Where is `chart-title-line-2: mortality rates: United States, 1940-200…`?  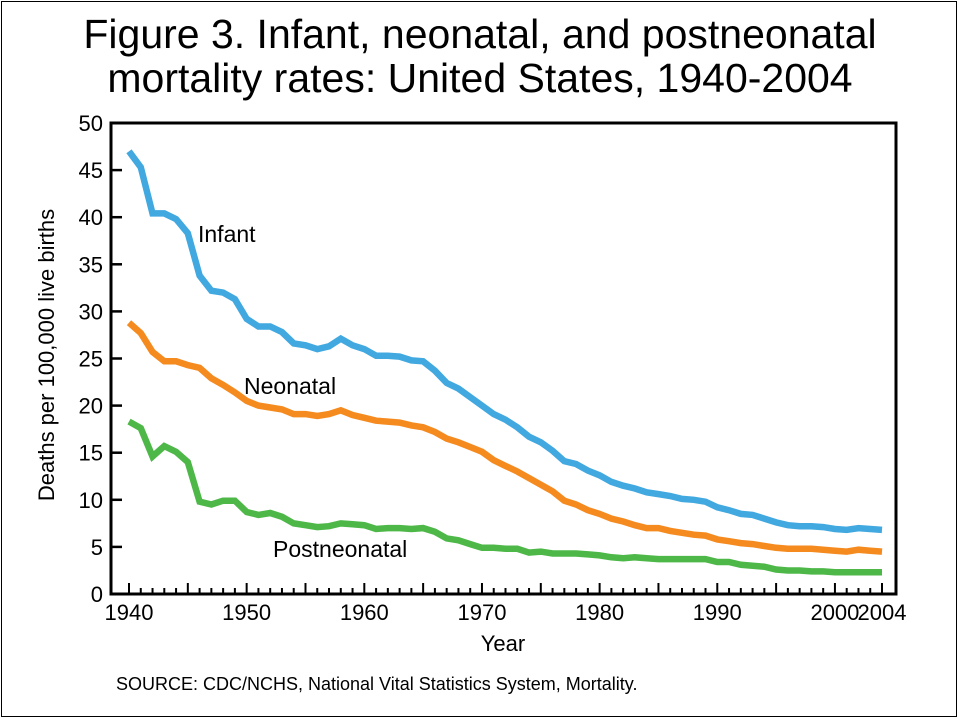
chart-title-line-2: mortality rates: United States, 1940-200… is located at coordinates (480, 78).